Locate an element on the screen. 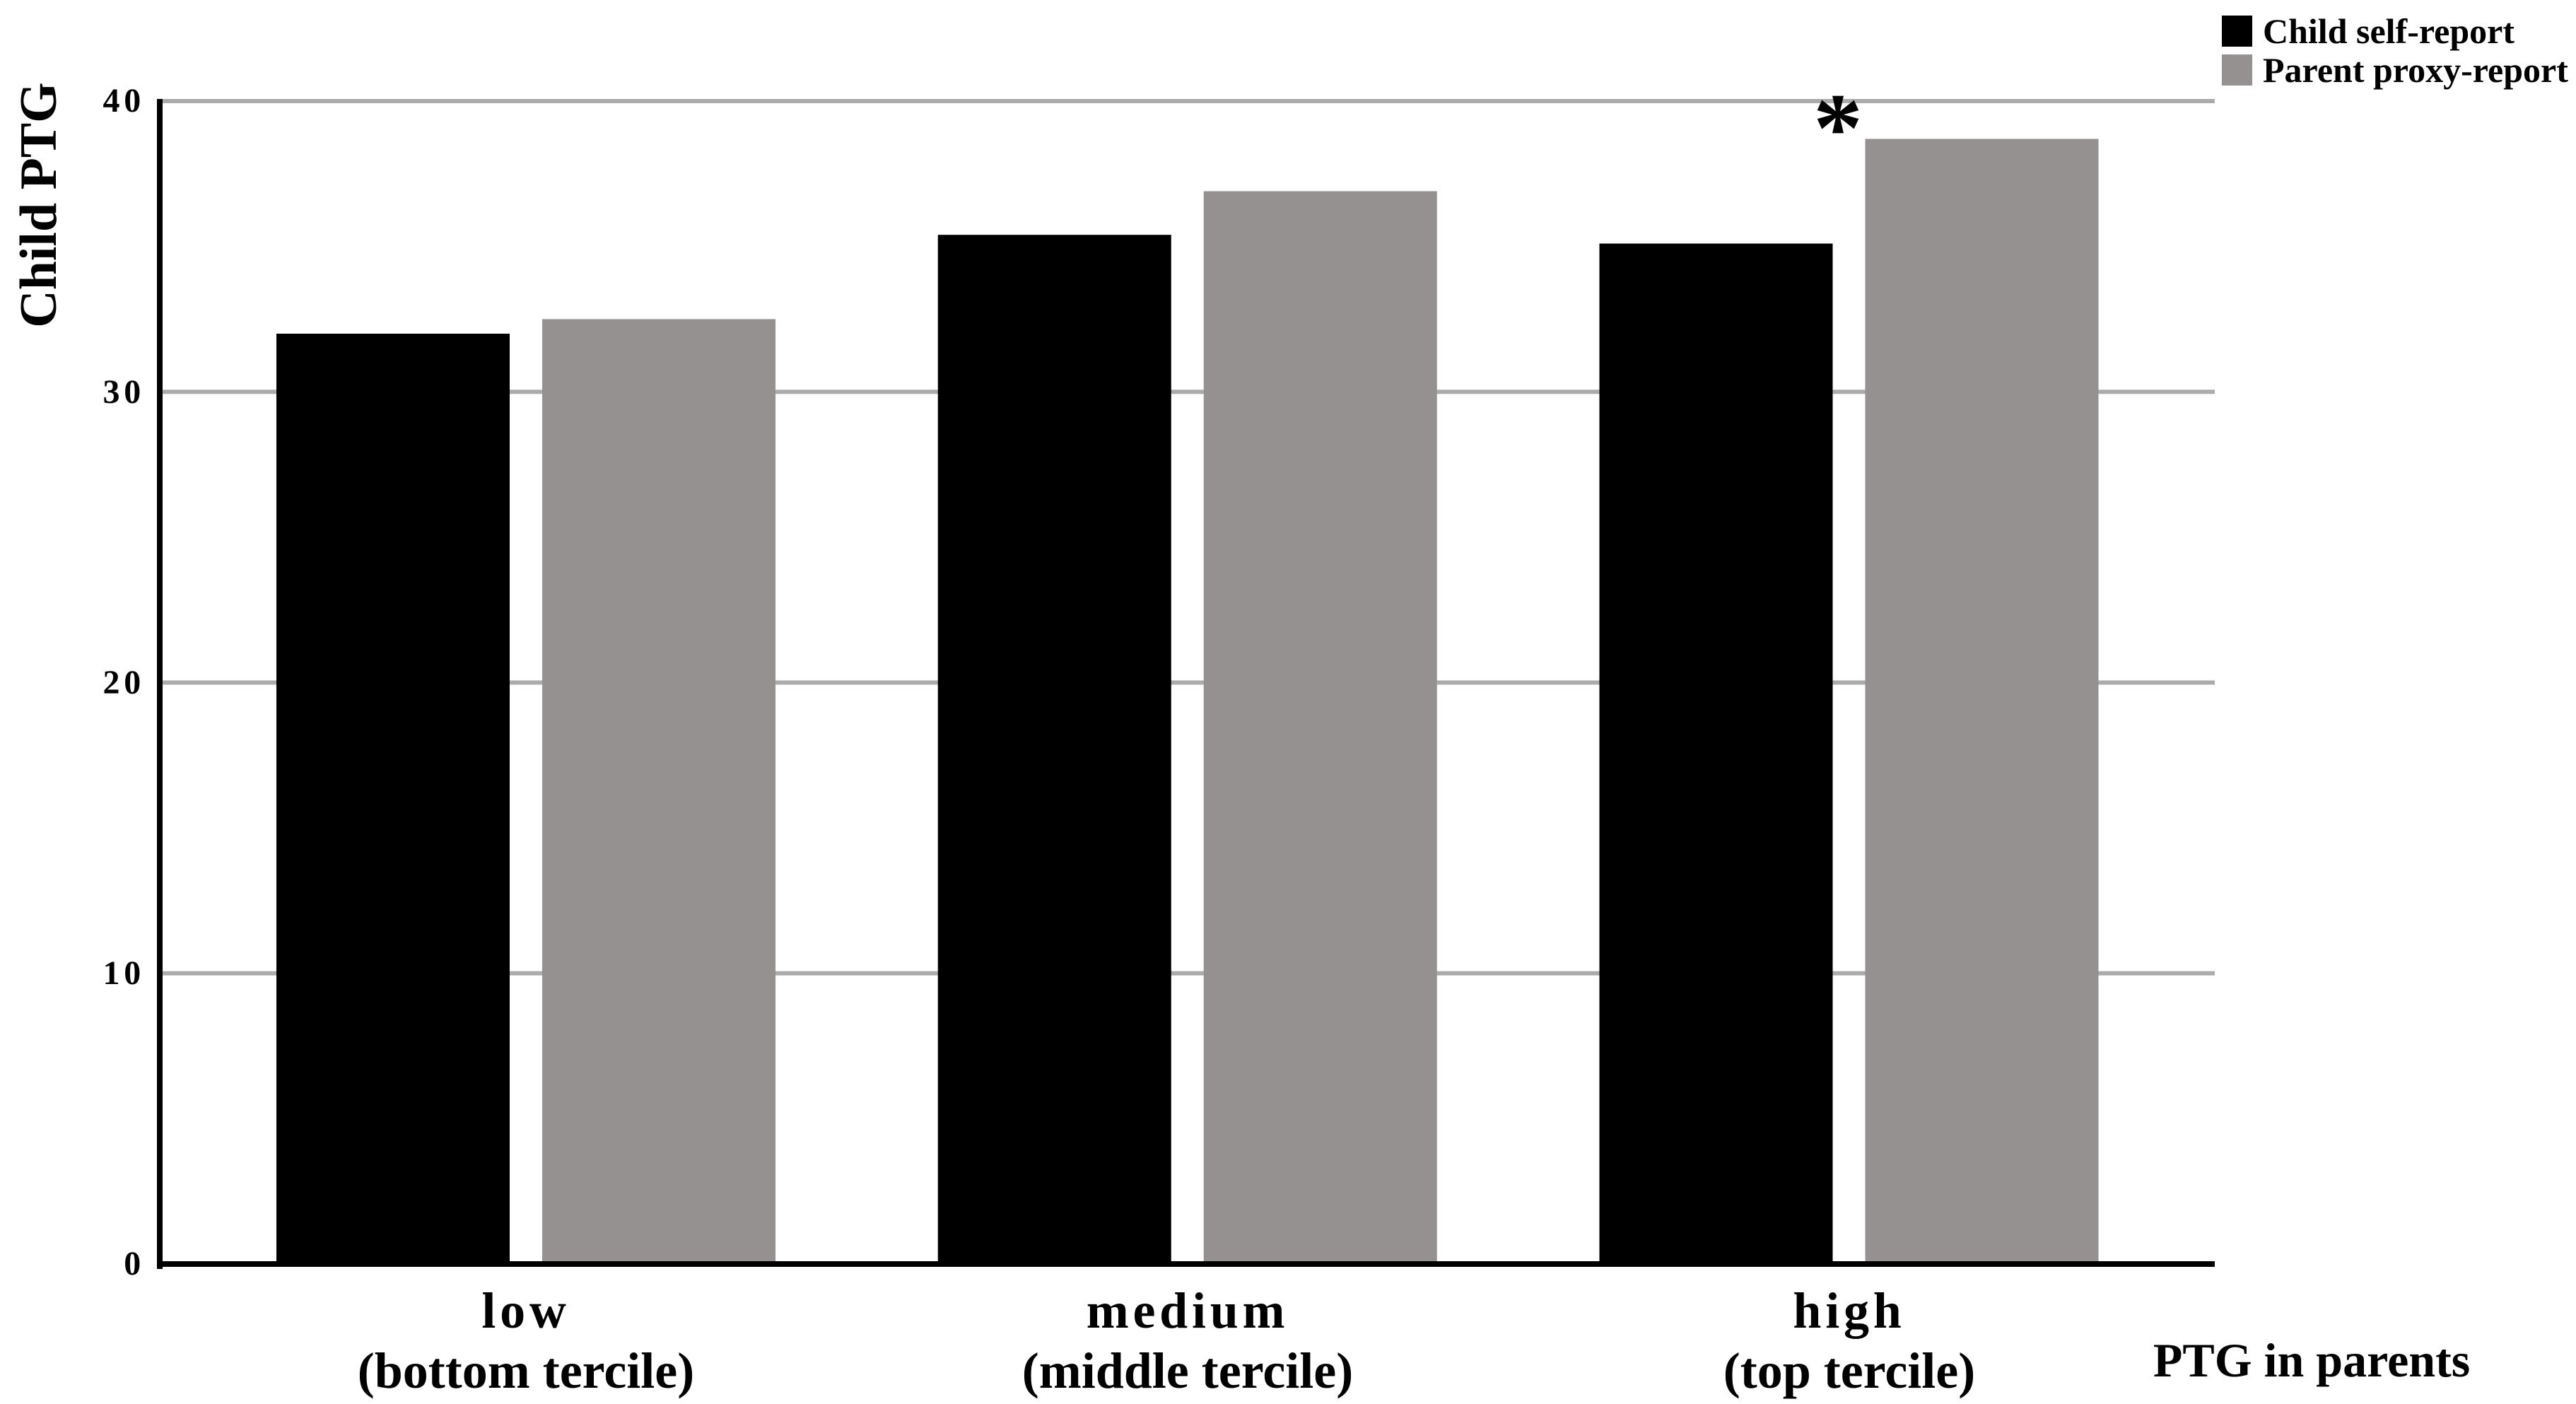  x-axis-line is located at coordinates (1186, 1264).